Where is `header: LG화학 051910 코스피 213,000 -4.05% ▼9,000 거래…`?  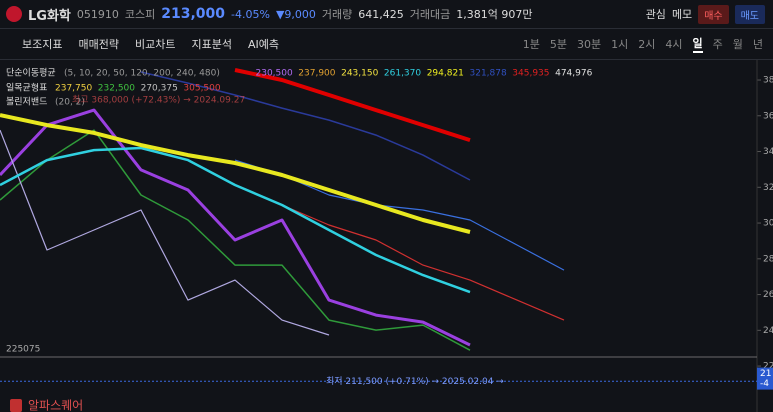 header: LG화학 051910 코스피 213,000 -4.05% ▼9,000 거래… is located at coordinates (386, 14).